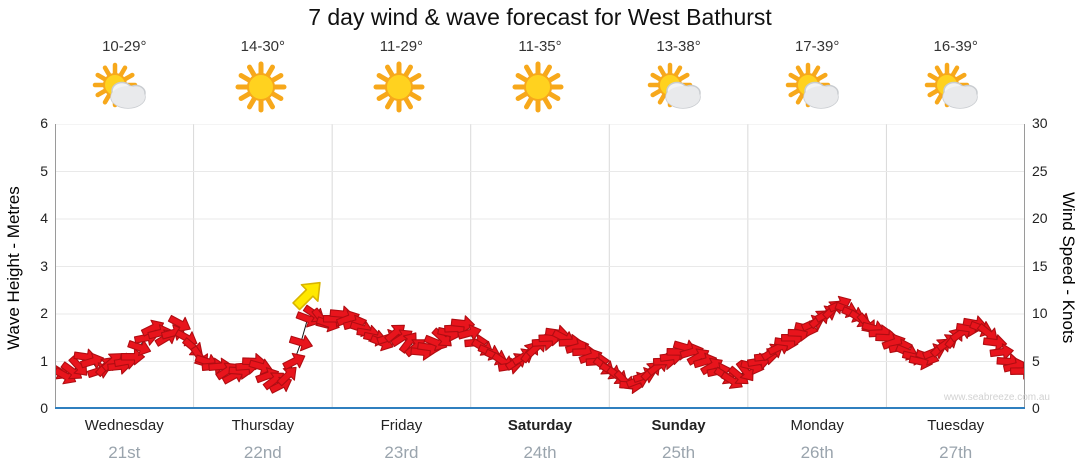  I want to click on right-axis-tick-label: 30, so click(1040, 123).